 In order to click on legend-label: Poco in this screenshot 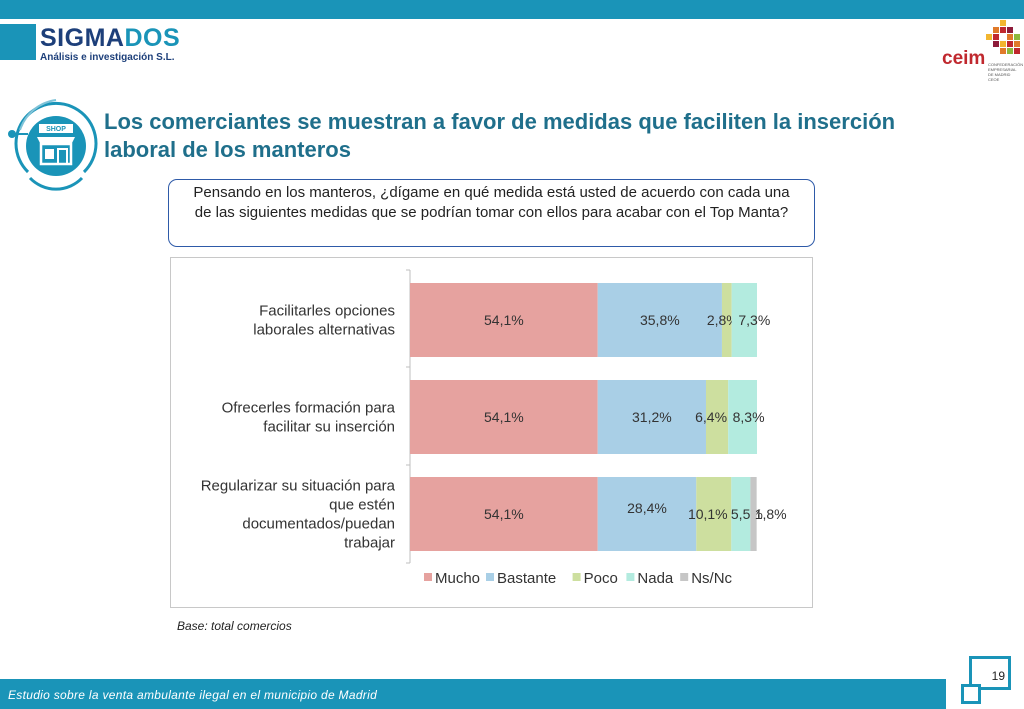, I will do `click(601, 578)`.